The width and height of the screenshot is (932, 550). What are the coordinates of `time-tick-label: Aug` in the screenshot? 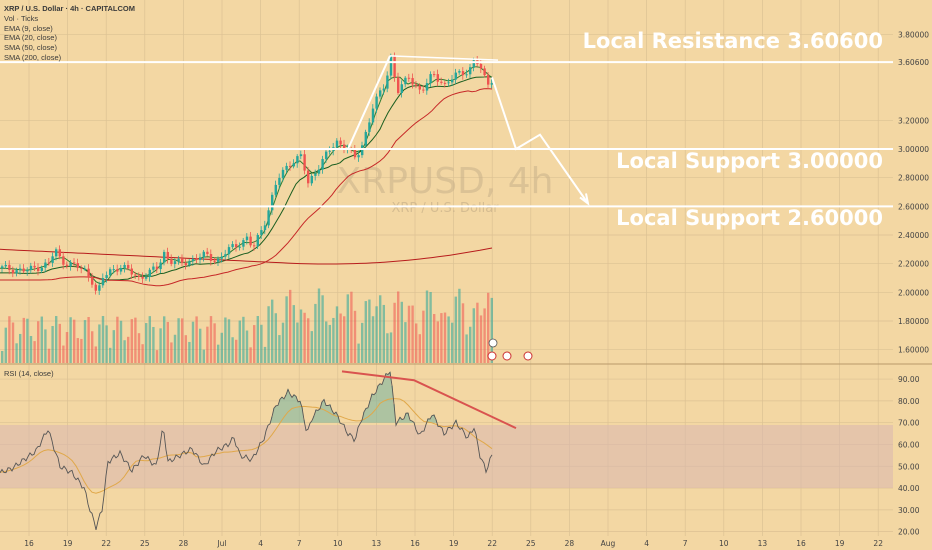 It's located at (608, 543).